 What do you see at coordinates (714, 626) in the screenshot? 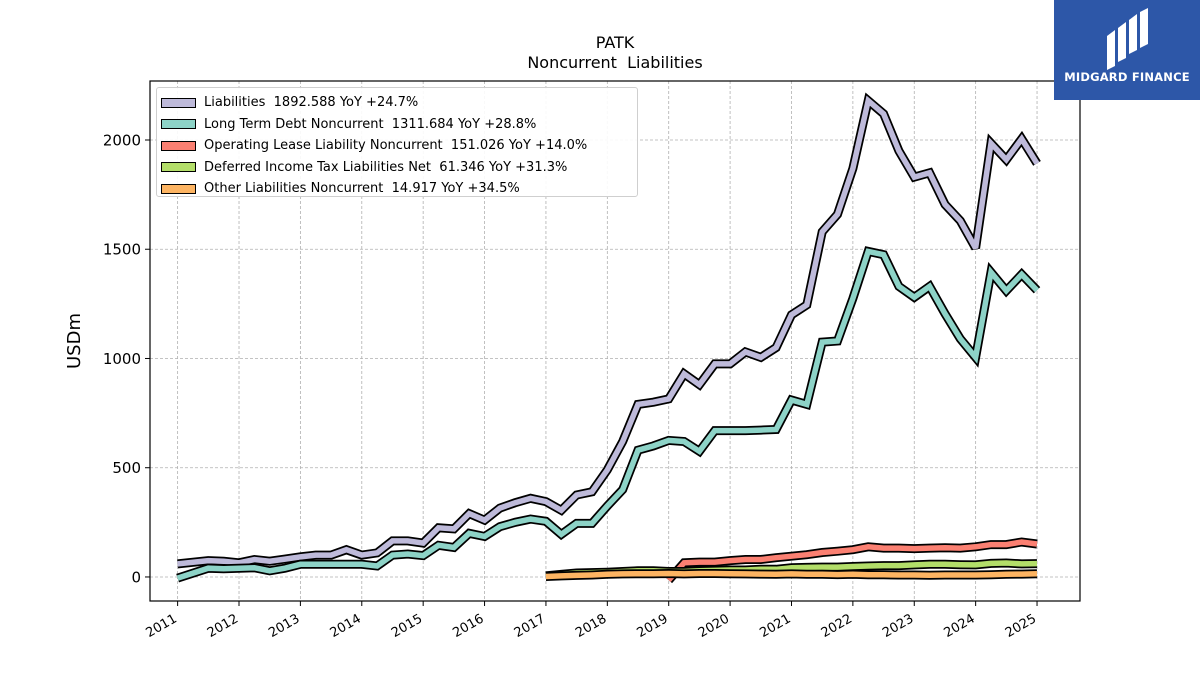
I see `x-tick-label: 2020` at bounding box center [714, 626].